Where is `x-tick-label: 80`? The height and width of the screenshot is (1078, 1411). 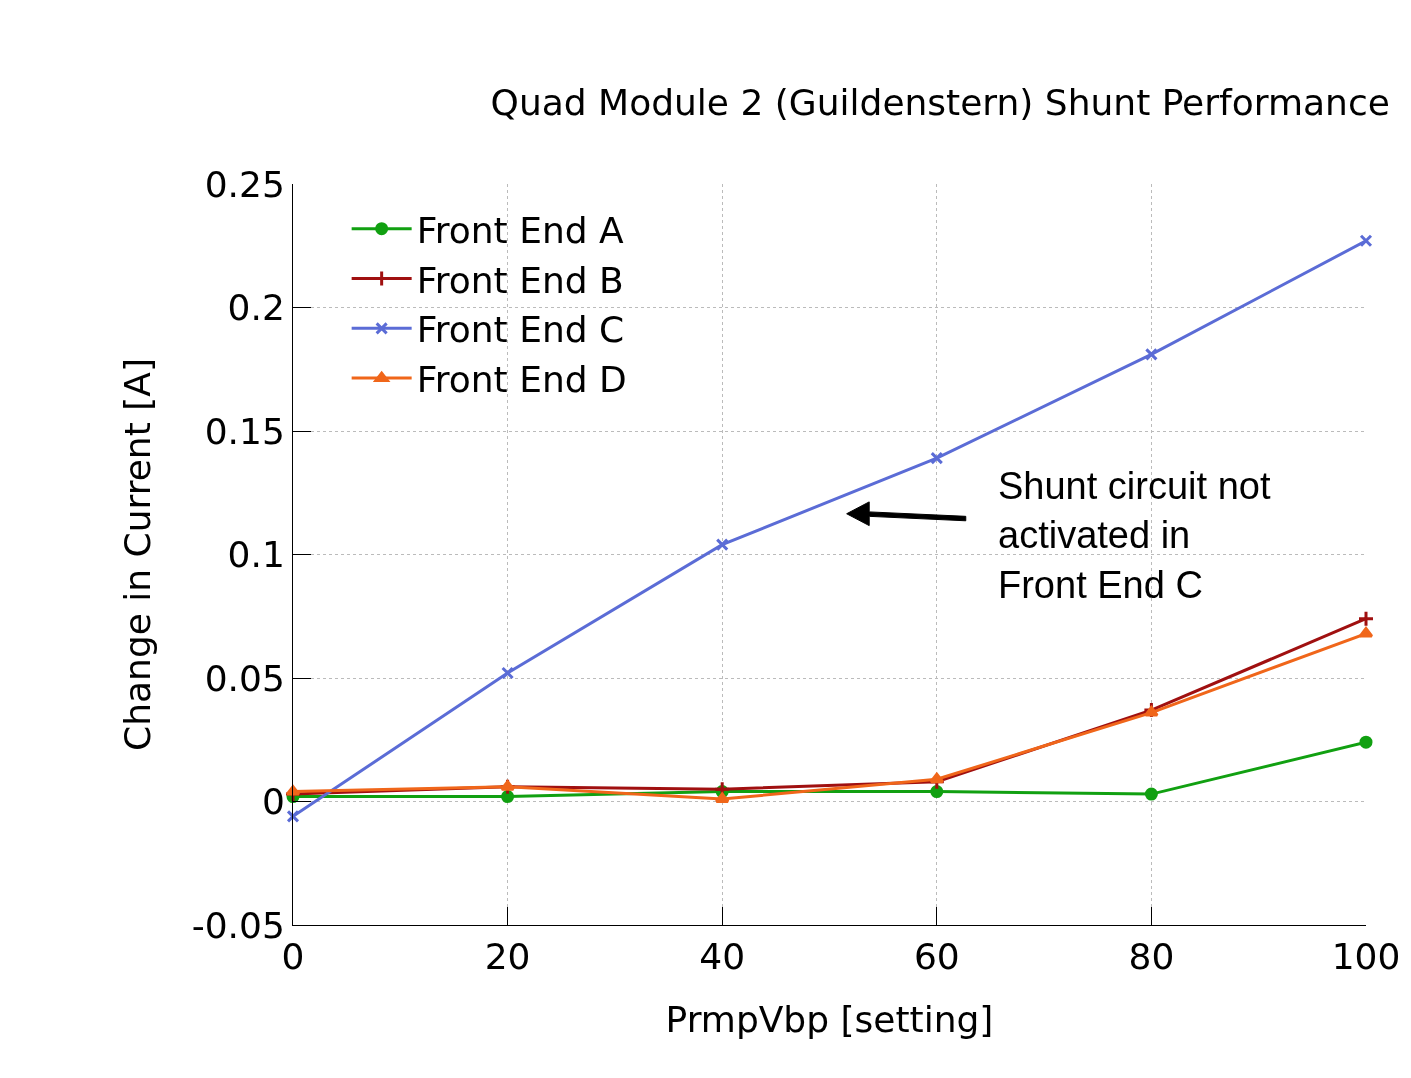 x-tick-label: 80 is located at coordinates (1151, 957).